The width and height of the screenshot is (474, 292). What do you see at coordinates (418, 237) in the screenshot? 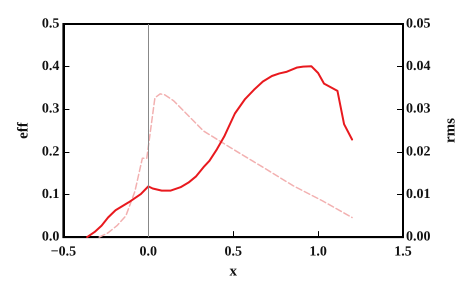
I see `y2-tick-label: 0.00` at bounding box center [418, 237].